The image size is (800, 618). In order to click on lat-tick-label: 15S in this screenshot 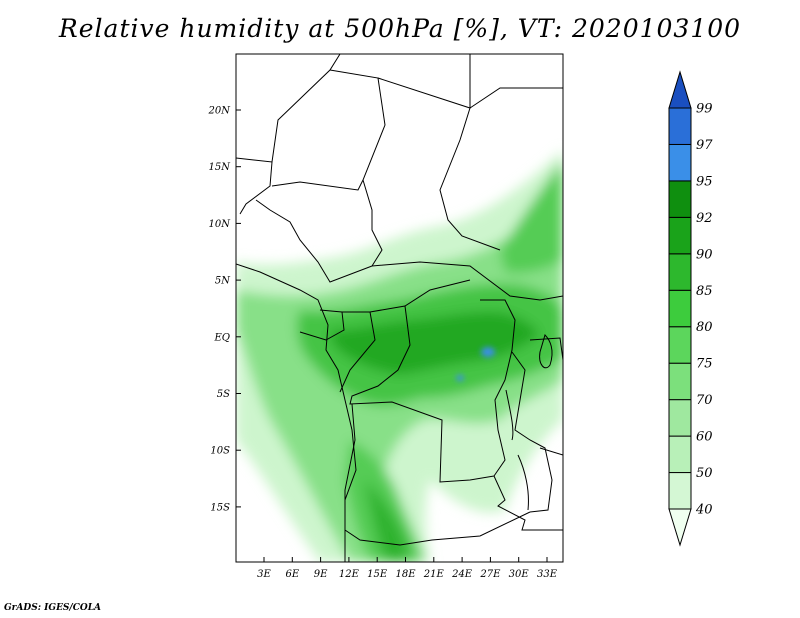, I will do `click(220, 507)`.